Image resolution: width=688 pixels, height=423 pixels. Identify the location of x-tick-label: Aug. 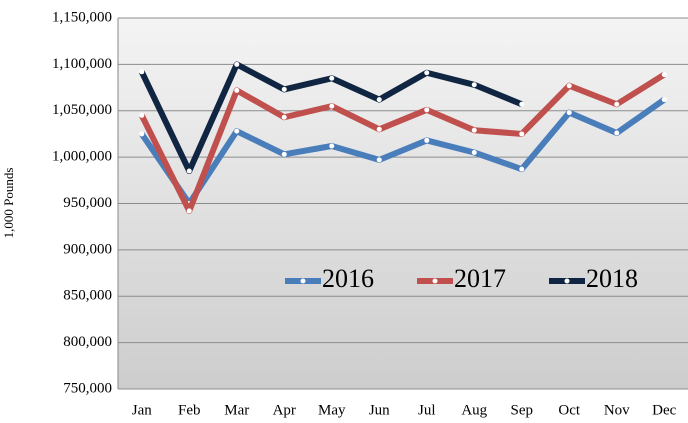
(474, 410).